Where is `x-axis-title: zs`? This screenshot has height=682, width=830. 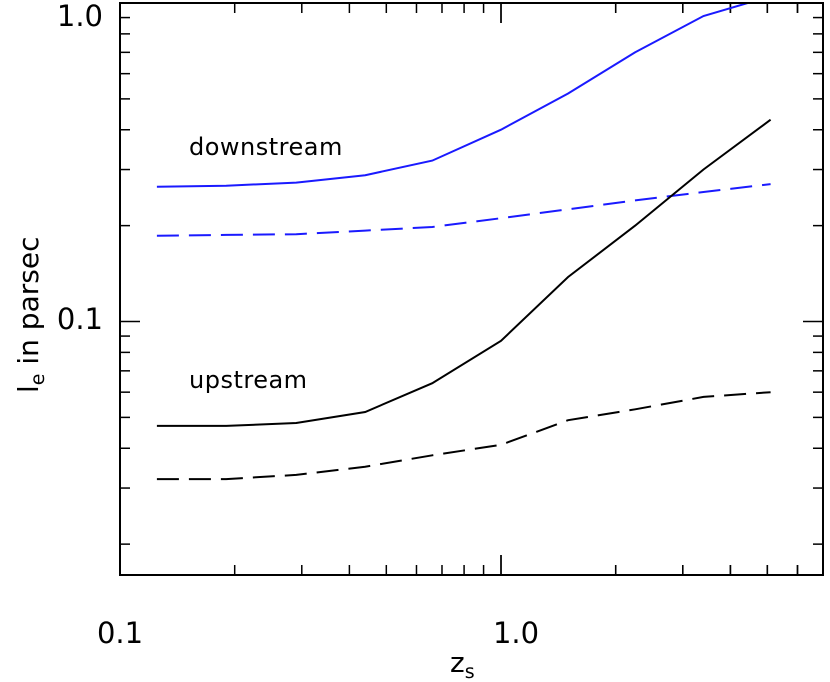
x-axis-title: zs is located at coordinates (462, 664).